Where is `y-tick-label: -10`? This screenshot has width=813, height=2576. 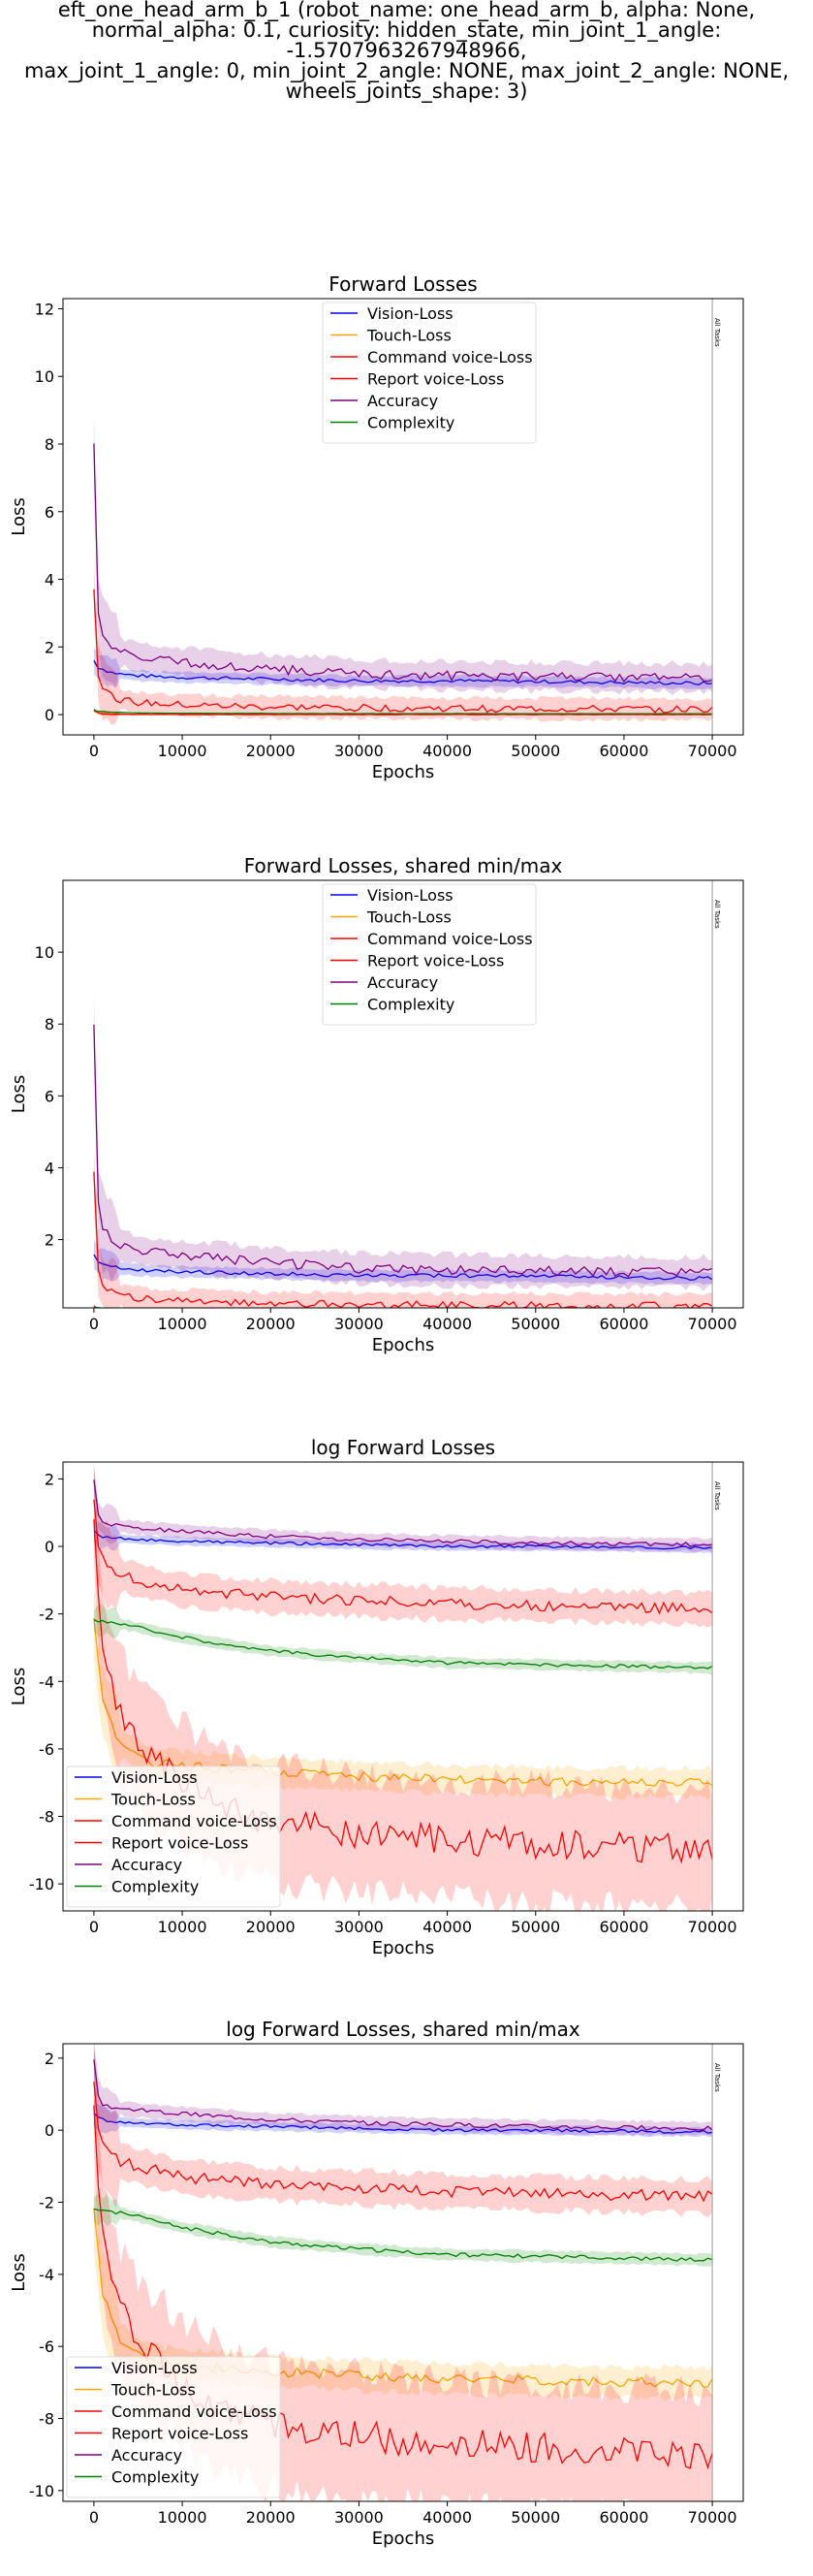
y-tick-label: -10 is located at coordinates (41, 1884).